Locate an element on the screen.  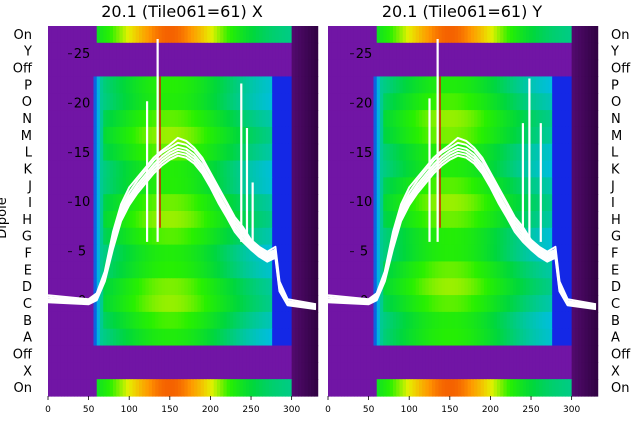
row-label: F is located at coordinates (614, 254).